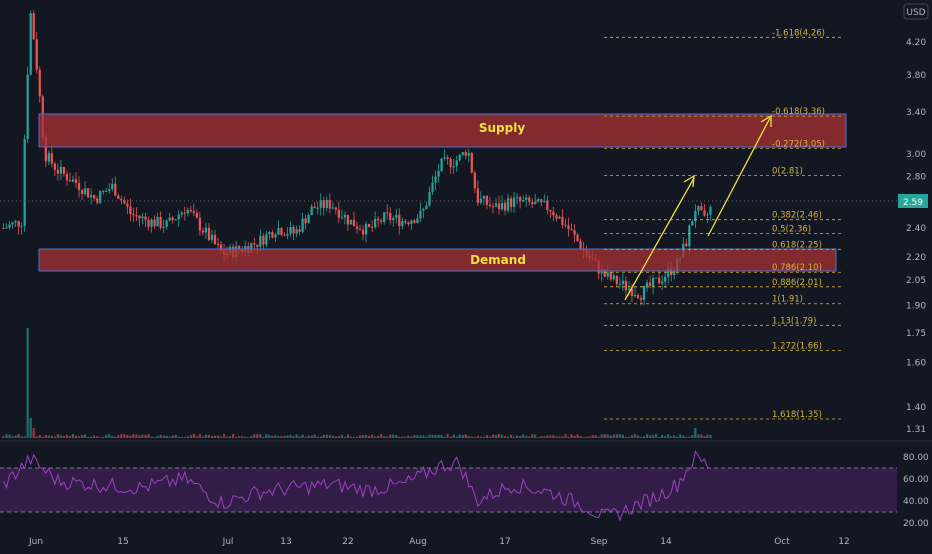  I want to click on currency-badge: USD, so click(916, 11).